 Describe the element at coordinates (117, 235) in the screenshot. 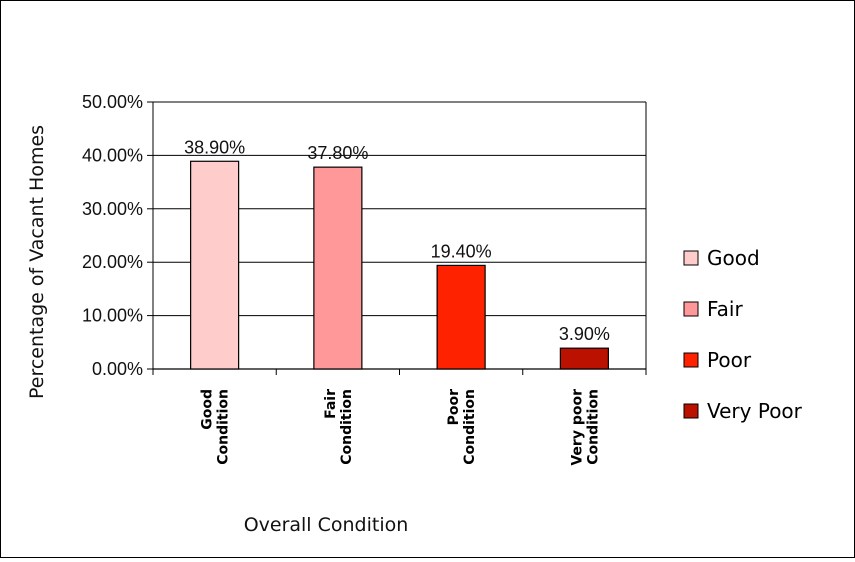

I see `y-axis-ticks: 0.00% 10.00% 20.00% 30.00% 40.00% 50.00%` at that location.